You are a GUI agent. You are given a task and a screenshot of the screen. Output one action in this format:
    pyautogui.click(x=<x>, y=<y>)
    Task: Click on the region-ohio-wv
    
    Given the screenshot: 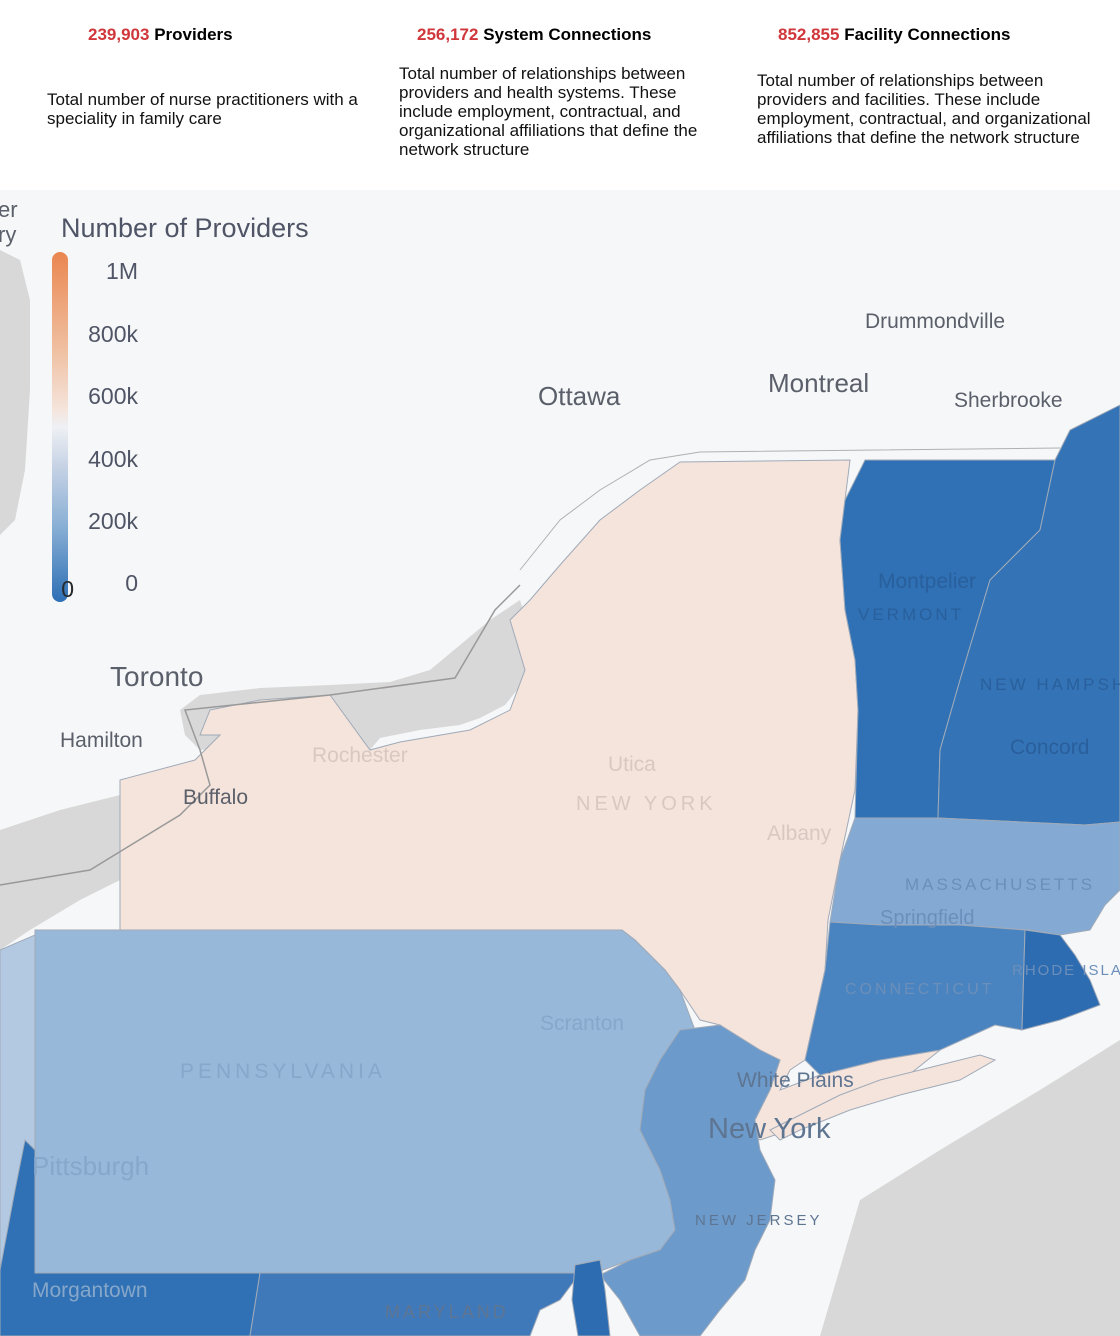 What is the action you would take?
    pyautogui.click(x=130, y=1237)
    